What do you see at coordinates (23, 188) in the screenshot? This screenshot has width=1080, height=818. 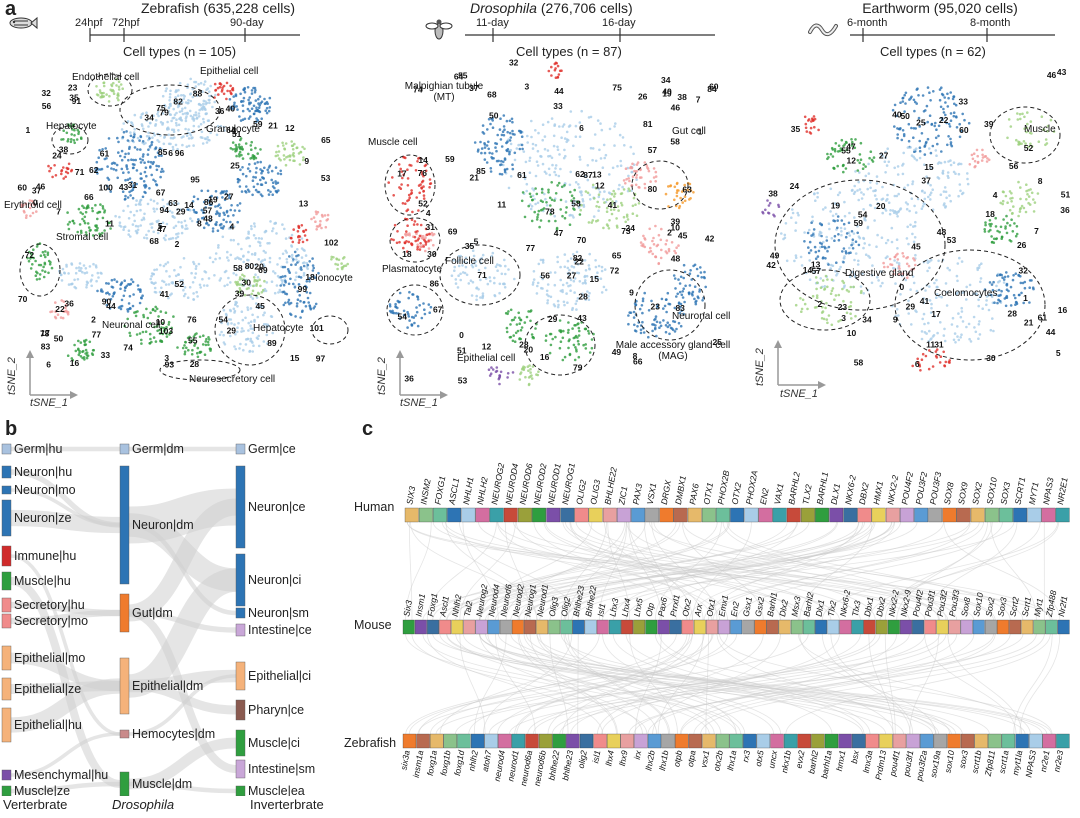 I see `cluster-number: 60` at bounding box center [23, 188].